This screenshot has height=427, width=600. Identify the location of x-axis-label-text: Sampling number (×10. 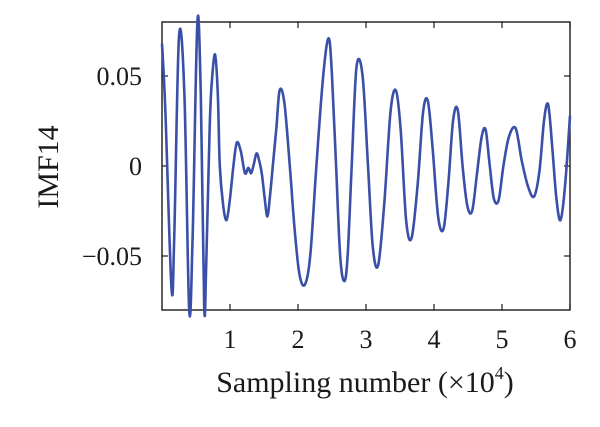
(355, 382).